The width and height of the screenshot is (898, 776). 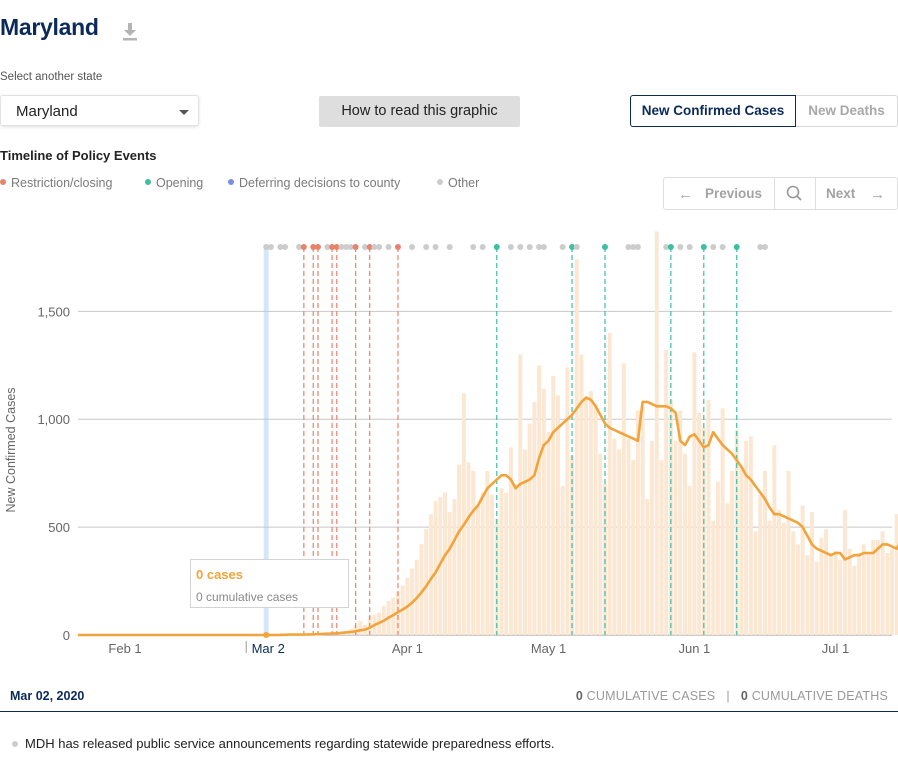 I want to click on x-tick-label: Jul 1, so click(x=835, y=648).